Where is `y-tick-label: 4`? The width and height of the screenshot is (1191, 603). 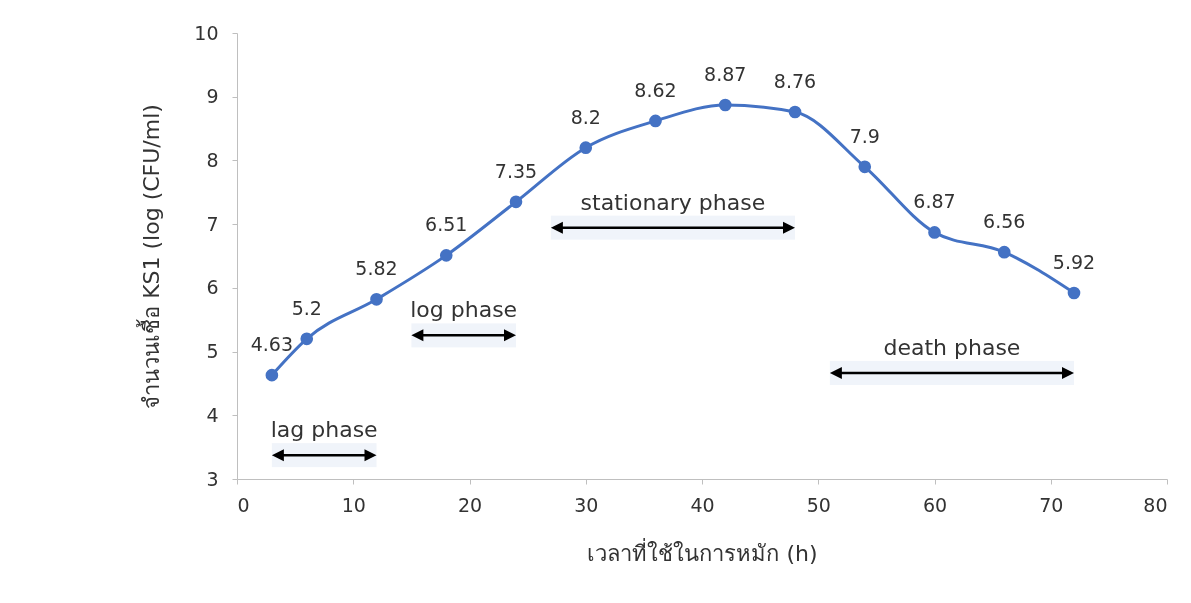
y-tick-label: 4 is located at coordinates (212, 414).